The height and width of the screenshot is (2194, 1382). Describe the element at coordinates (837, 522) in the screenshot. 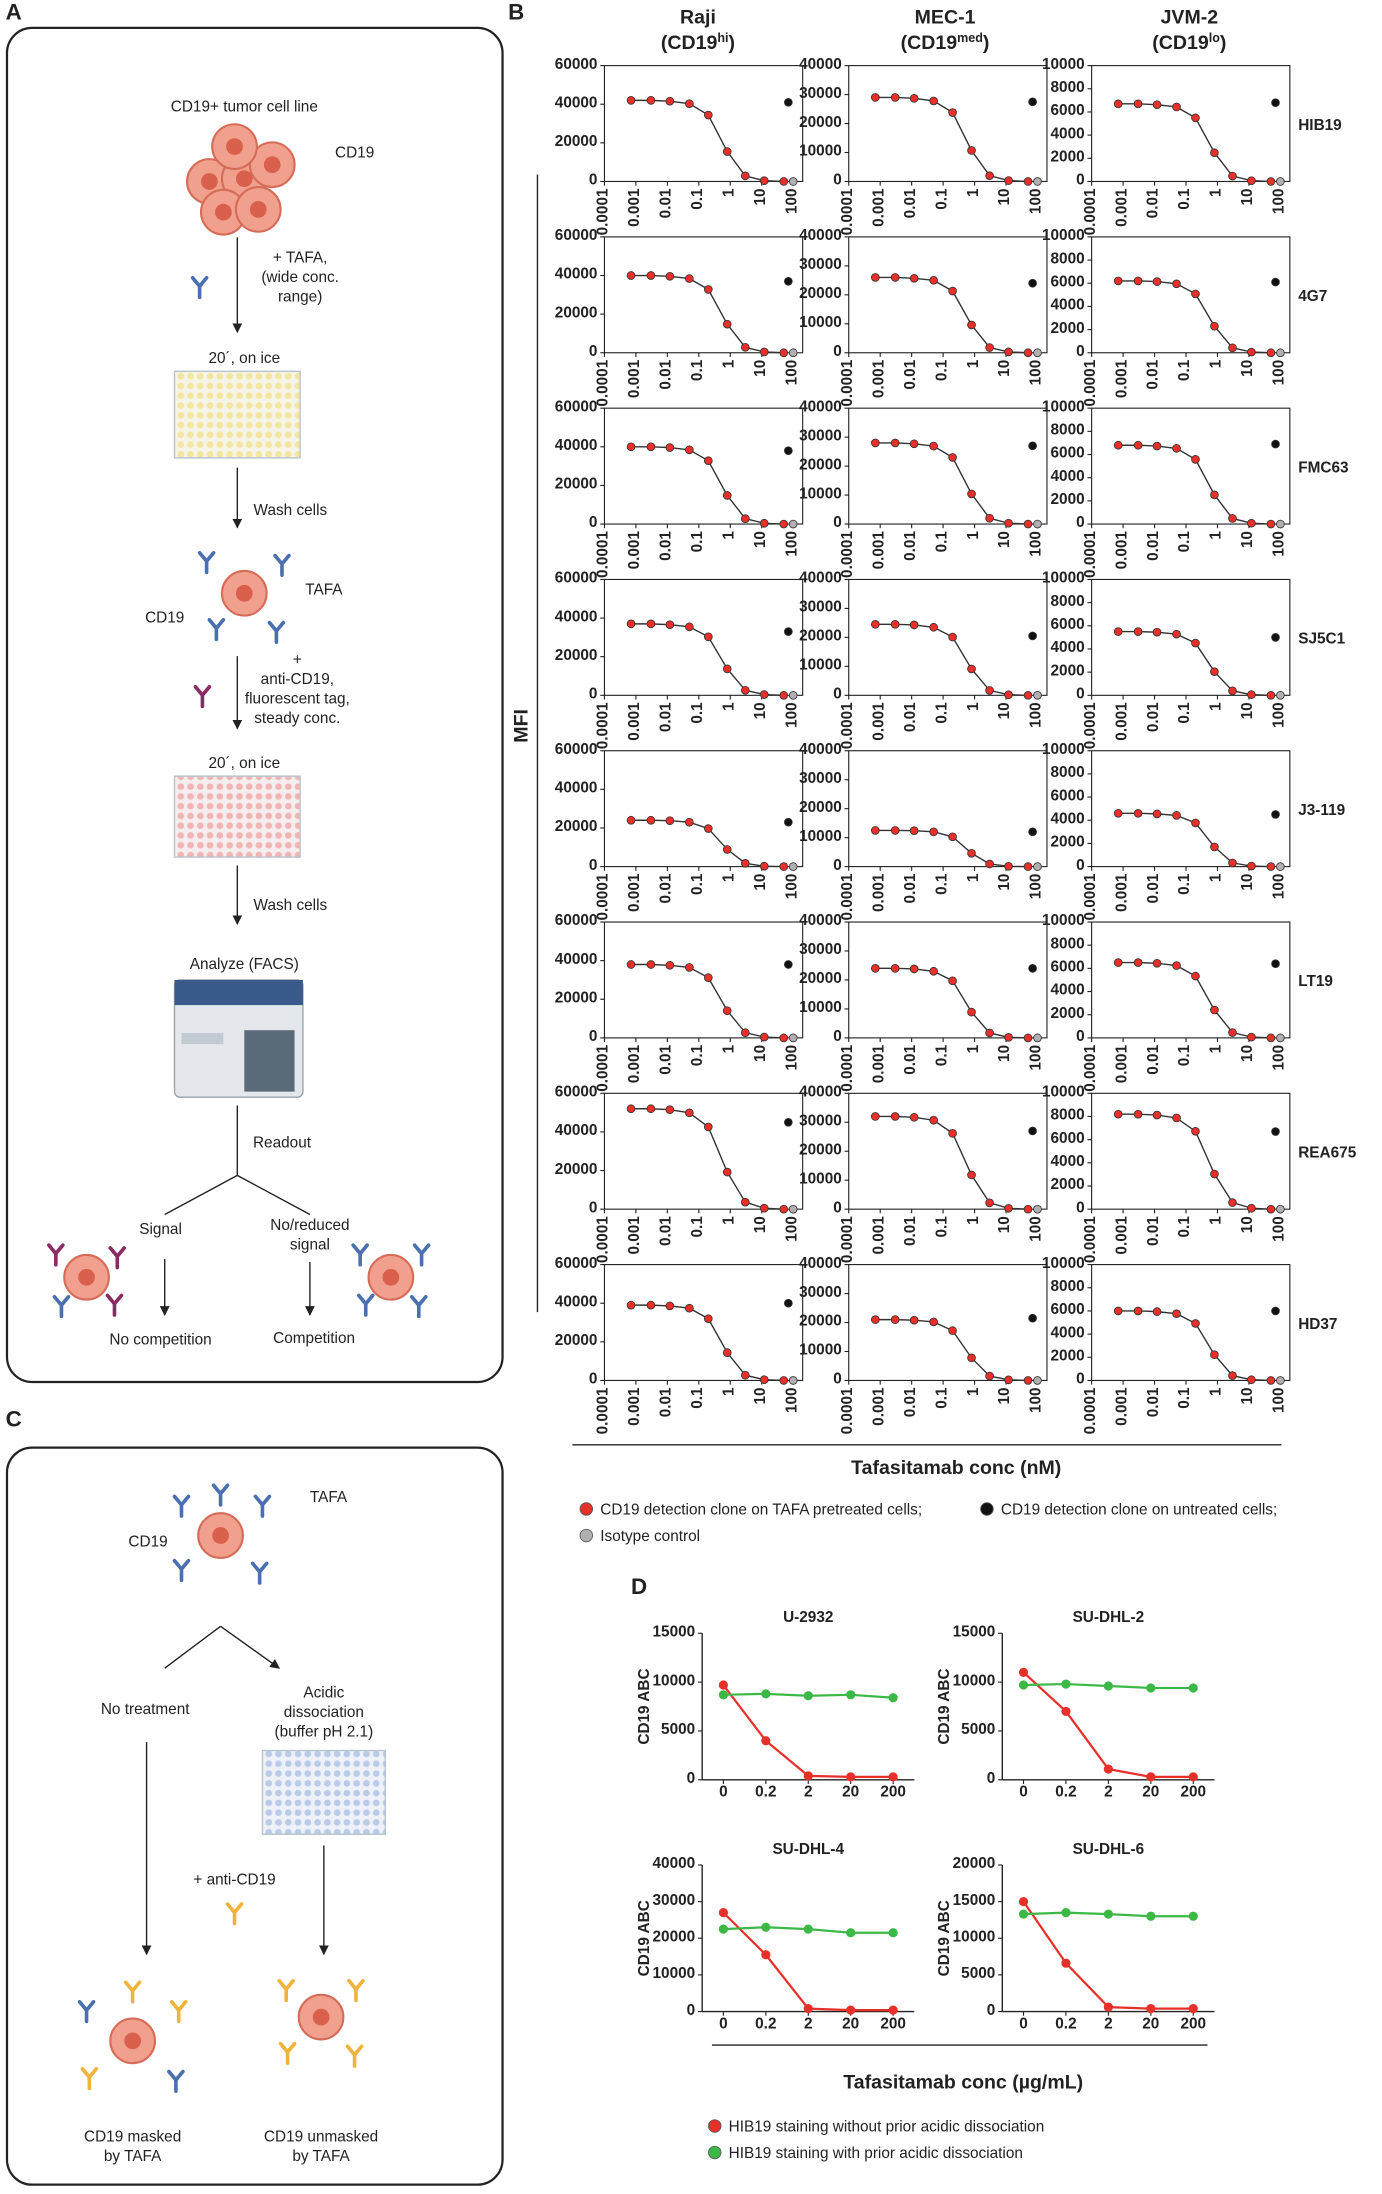

I see `y-tick-label: 0` at that location.